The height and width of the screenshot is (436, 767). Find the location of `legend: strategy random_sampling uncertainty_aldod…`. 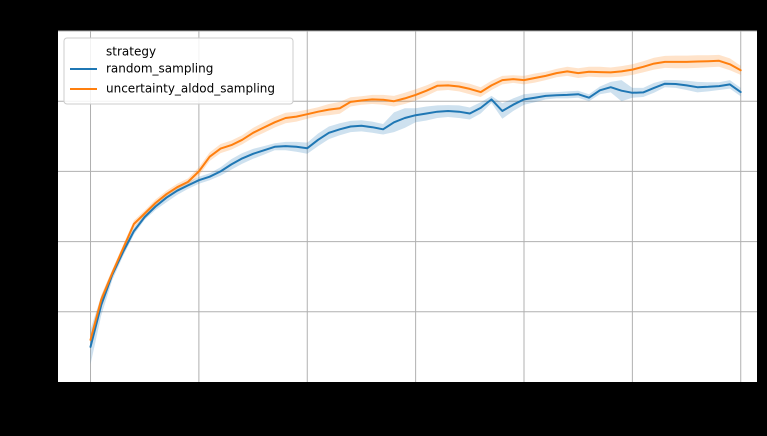

legend: strategy random_sampling uncertainty_aldod… is located at coordinates (178, 71).